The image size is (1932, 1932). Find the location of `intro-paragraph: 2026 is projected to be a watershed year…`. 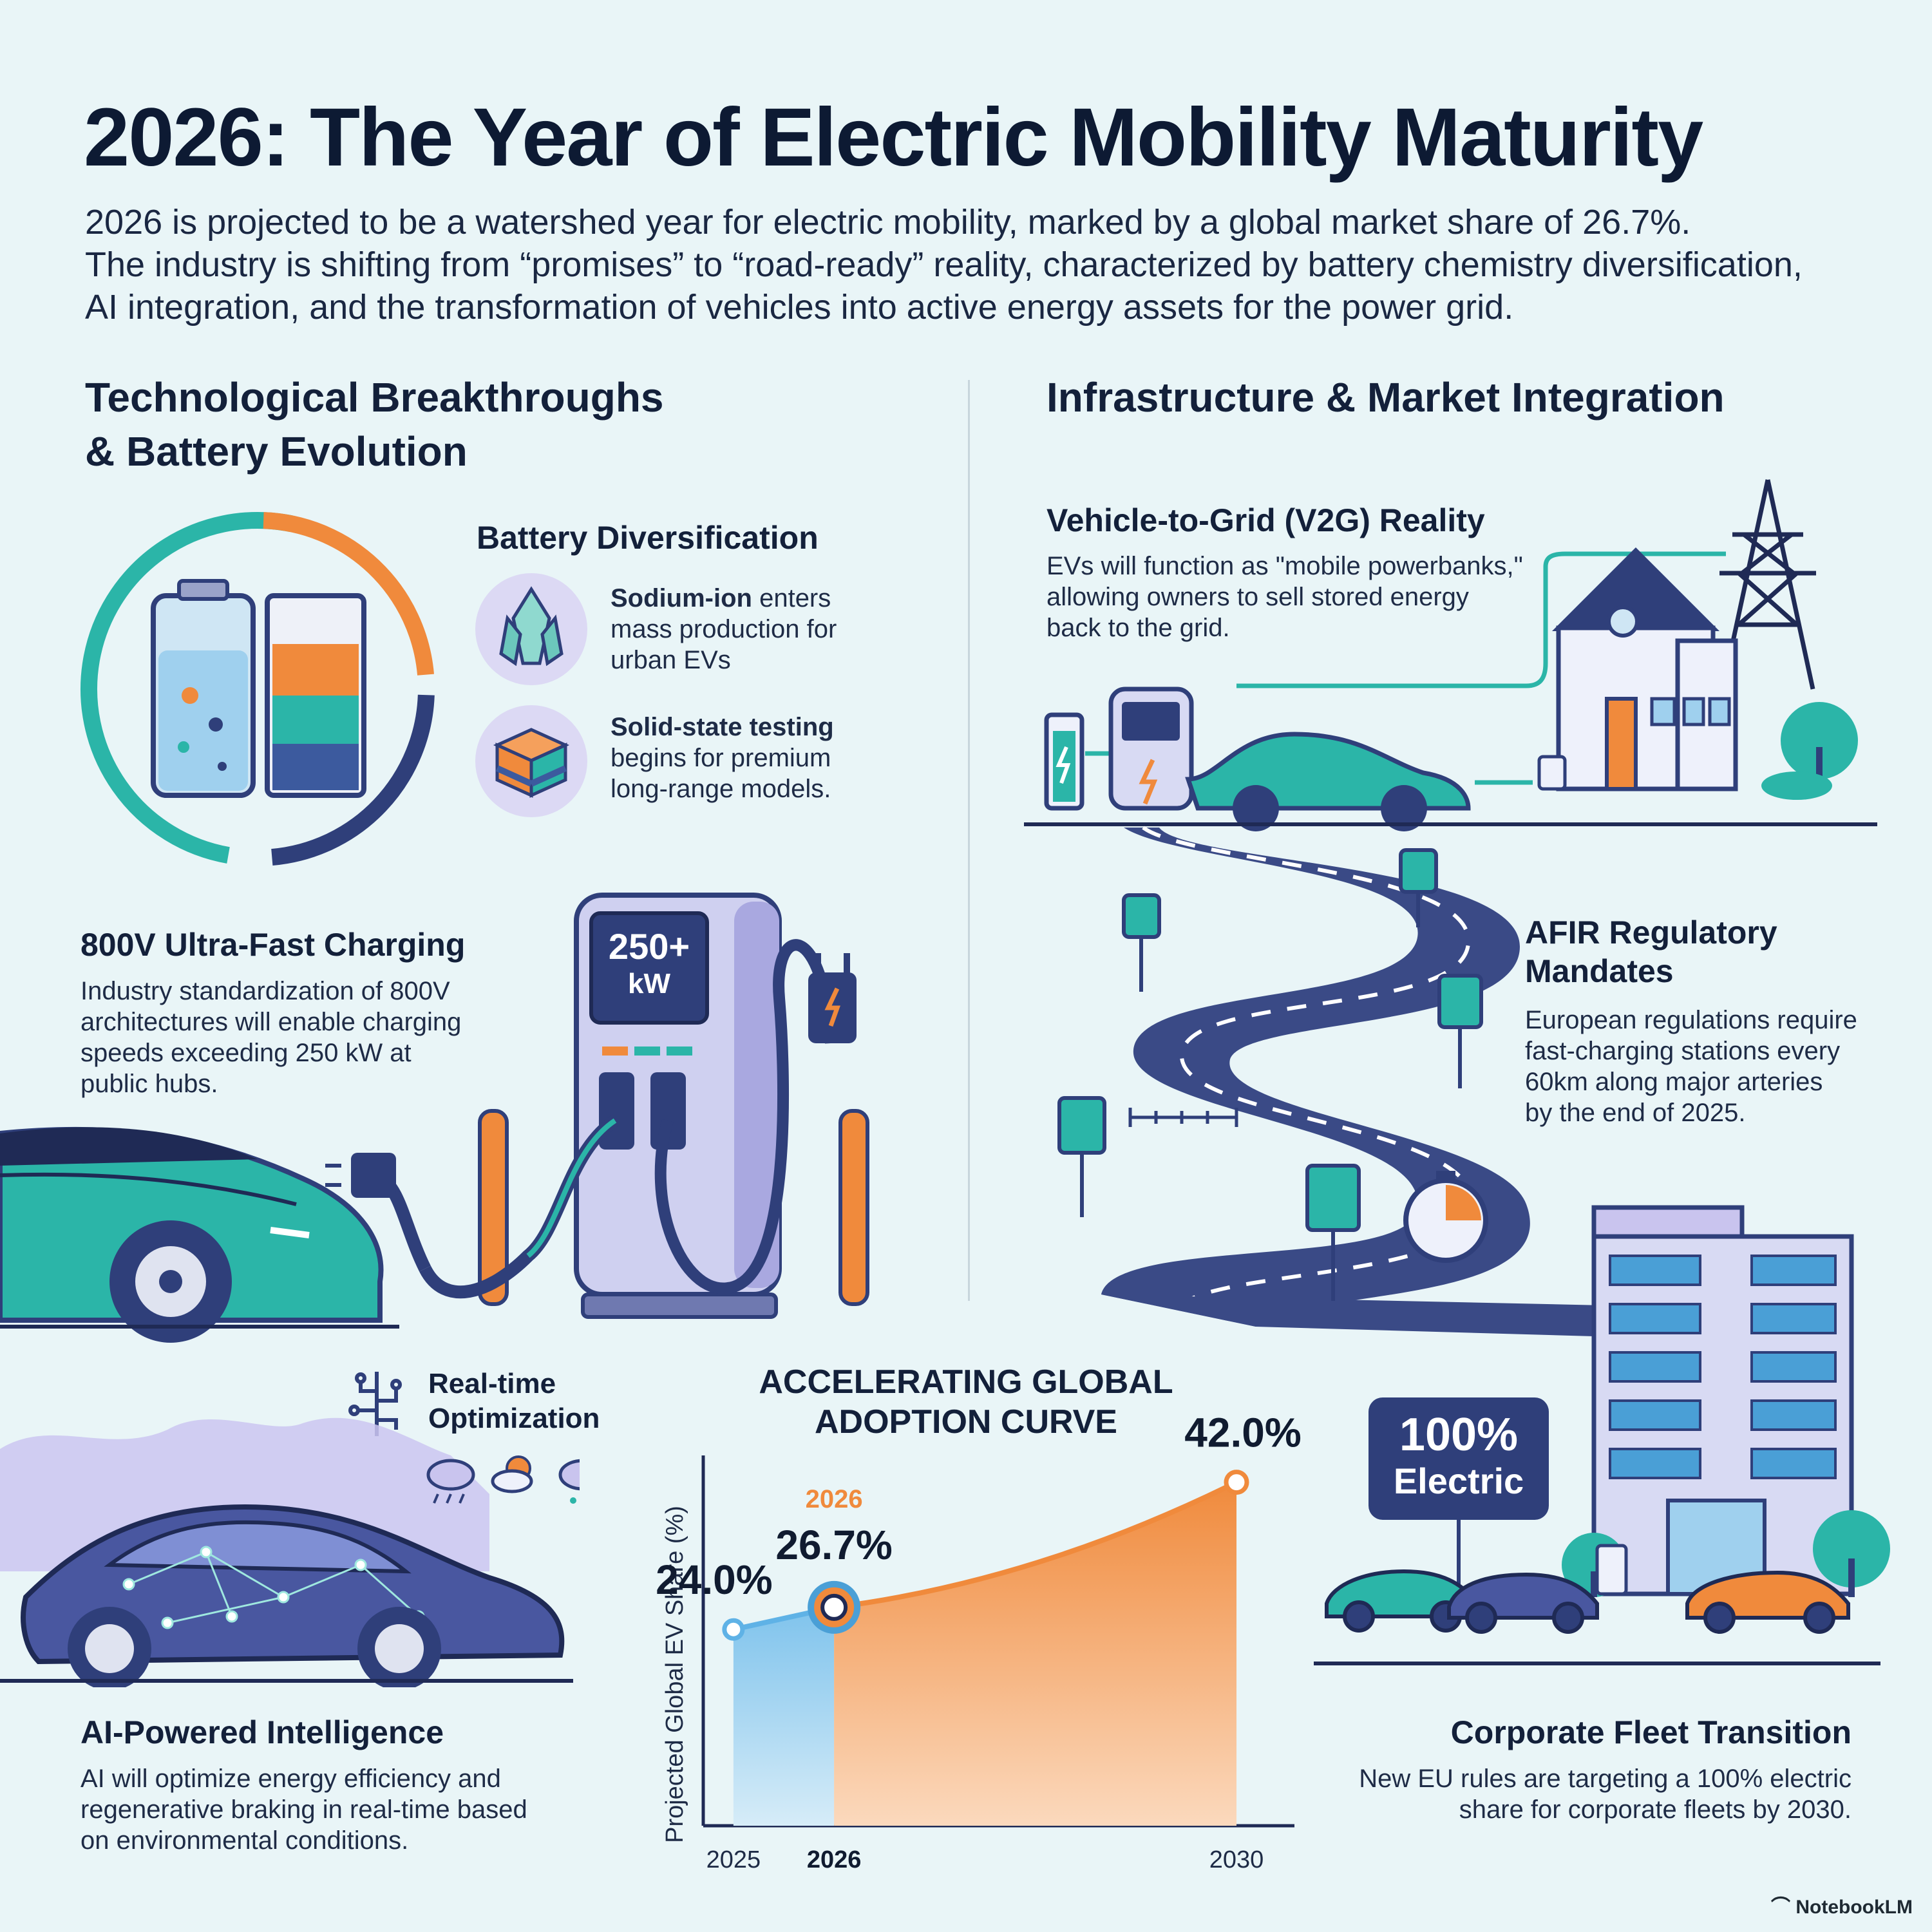

intro-paragraph: 2026 is projected to be a watershed year… is located at coordinates (1000, 264).